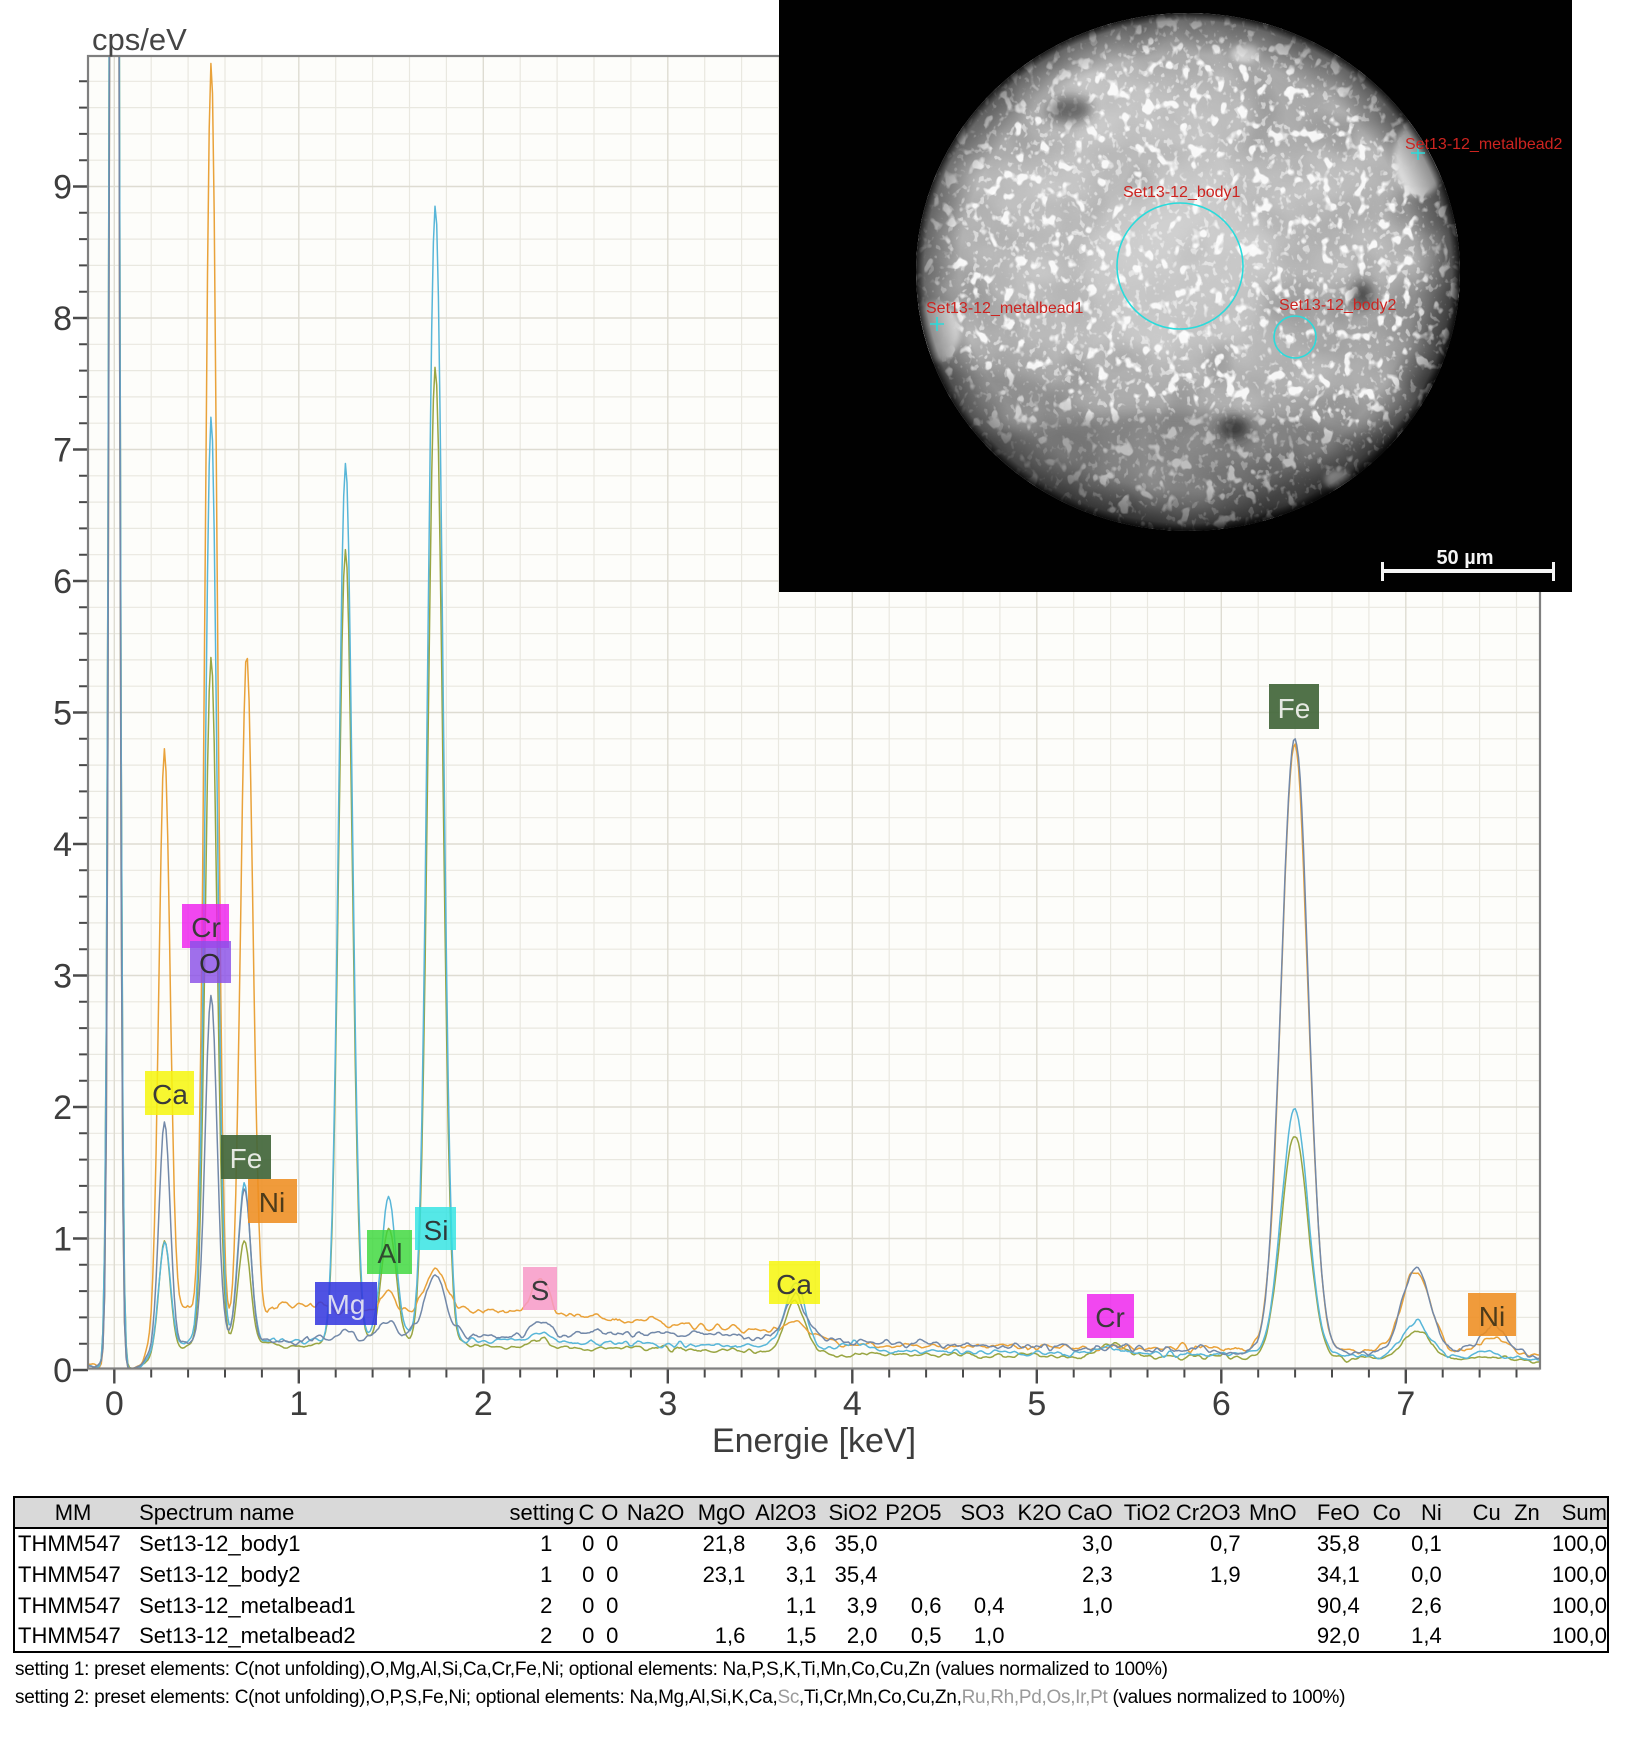  What do you see at coordinates (436, 1230) in the screenshot?
I see `svg-text: Si` at bounding box center [436, 1230].